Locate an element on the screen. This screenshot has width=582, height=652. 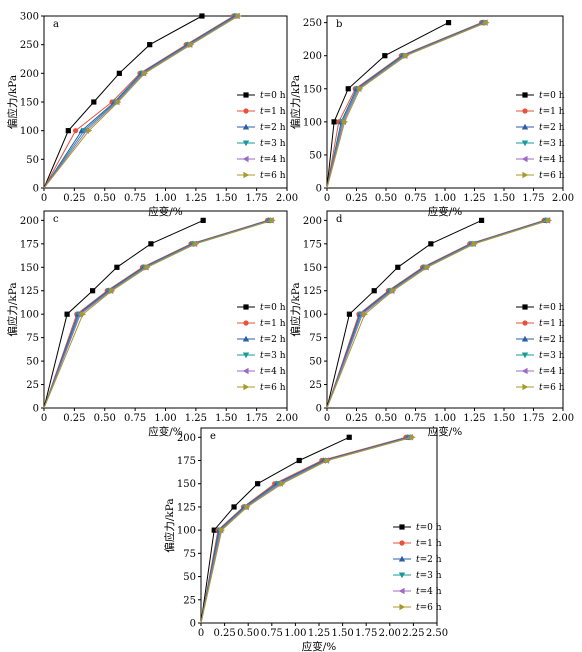
series-line-t6h is located at coordinates (437, 314).